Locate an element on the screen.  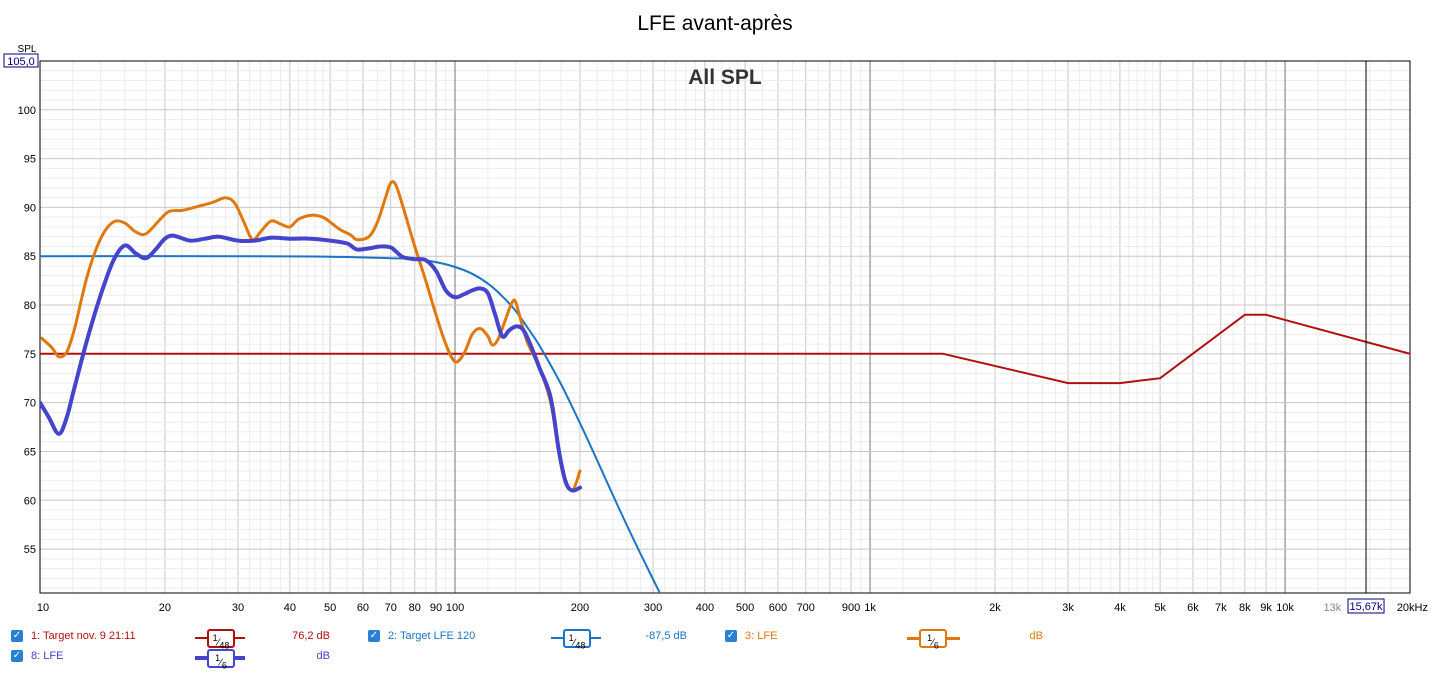
y-tick-label: 65 is located at coordinates (30, 452).